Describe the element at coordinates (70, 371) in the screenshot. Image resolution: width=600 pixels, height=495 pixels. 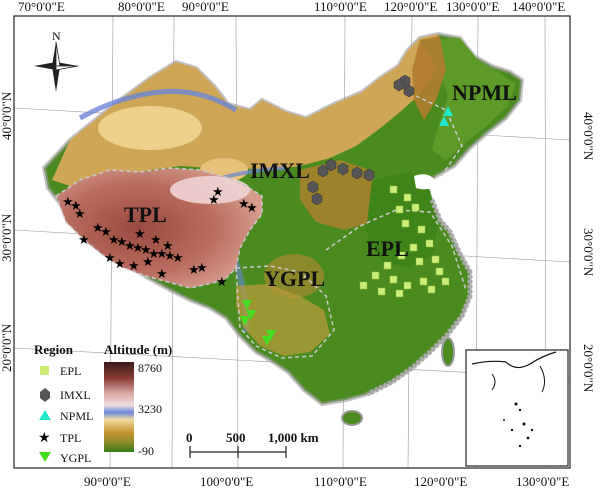
I see `legend-item-epl: EPL` at that location.